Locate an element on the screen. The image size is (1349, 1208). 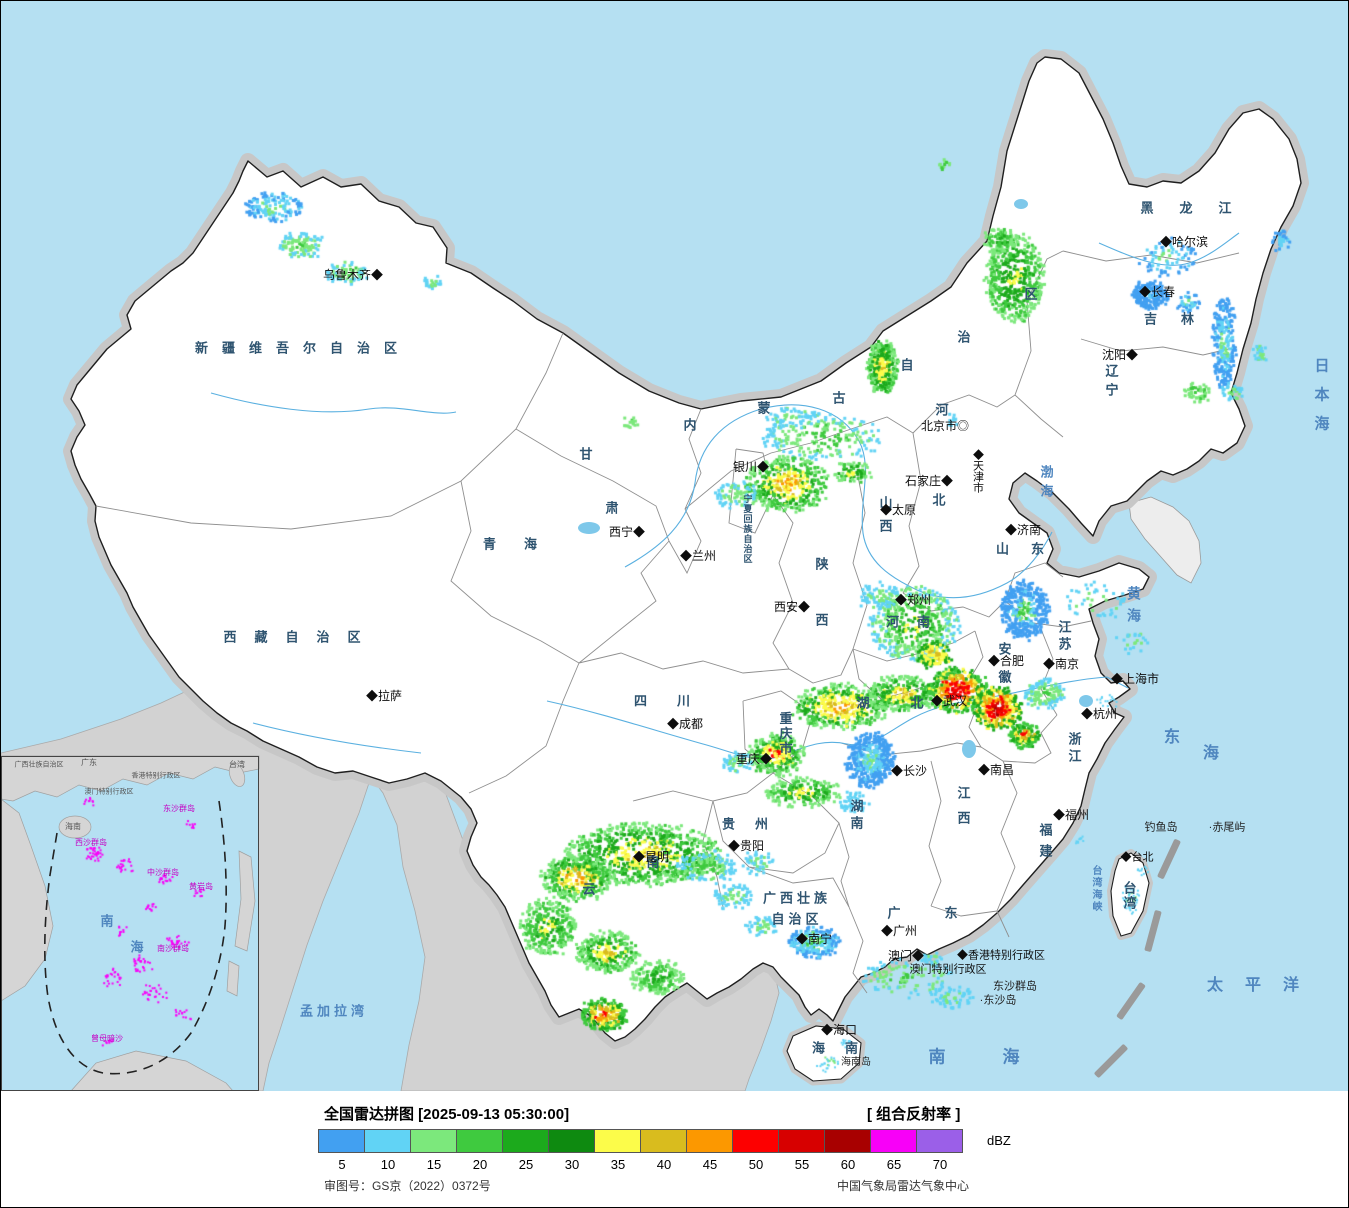
legend-scale-column: 65 is located at coordinates (893, 1150).